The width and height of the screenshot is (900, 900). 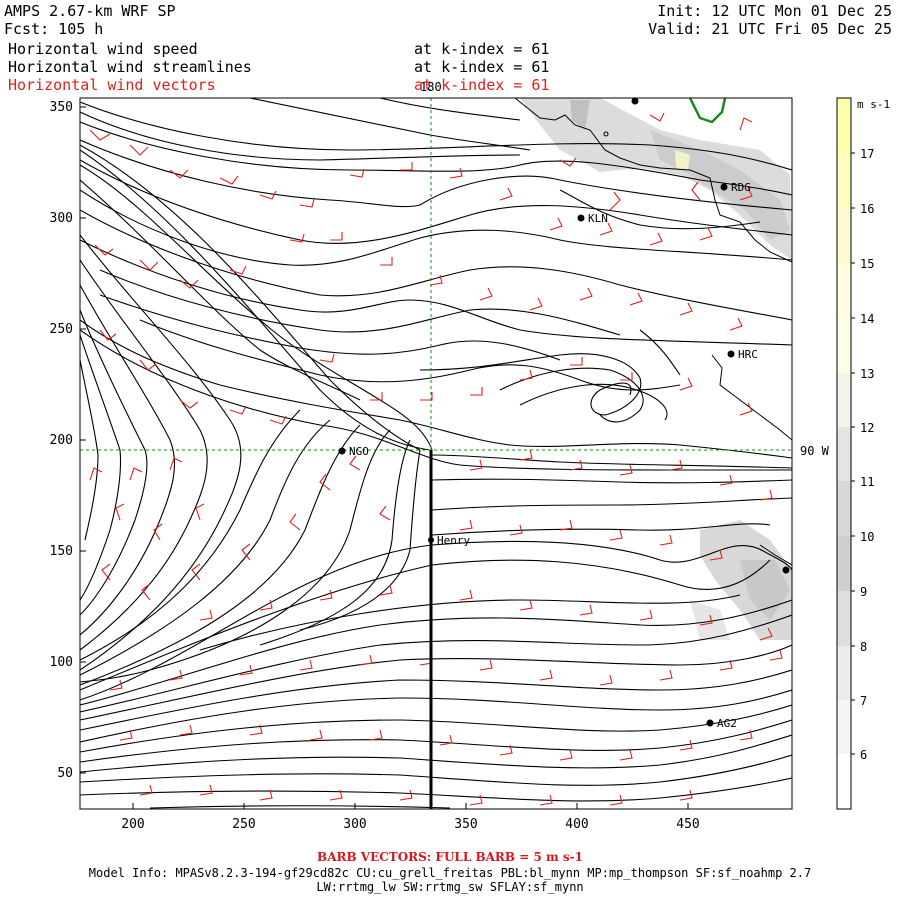 What do you see at coordinates (410, 824) in the screenshot?
I see `x-tick-labels: 200 250 300 350 400 450` at bounding box center [410, 824].